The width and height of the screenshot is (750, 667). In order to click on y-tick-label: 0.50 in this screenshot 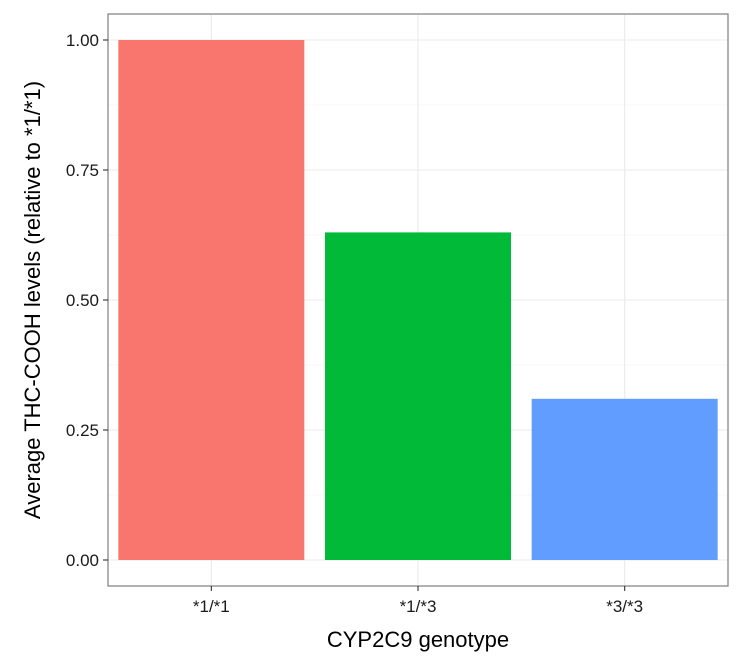, I will do `click(82, 300)`.